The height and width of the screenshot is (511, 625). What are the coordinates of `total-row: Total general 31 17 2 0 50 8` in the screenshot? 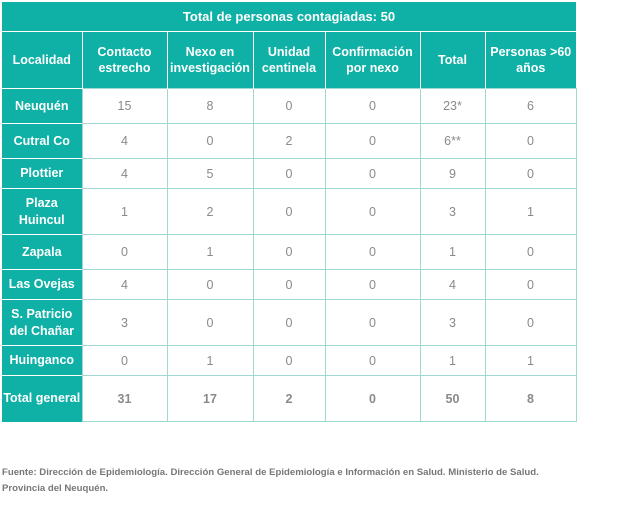 It's located at (289, 398).